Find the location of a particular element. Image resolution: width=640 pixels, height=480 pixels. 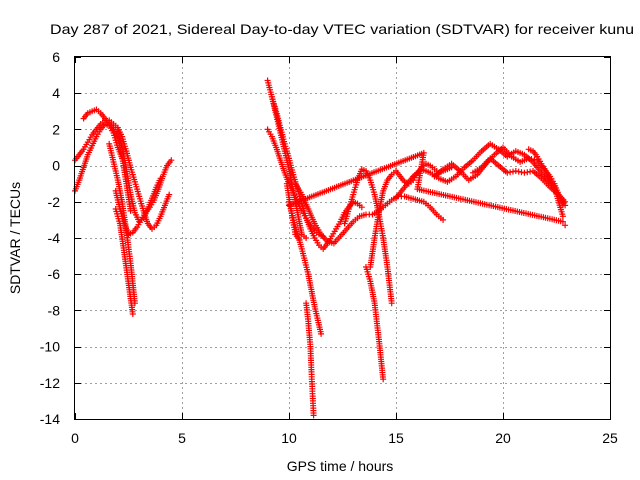

y-axis-label: SDTVAR / TECUs is located at coordinates (15, 238).